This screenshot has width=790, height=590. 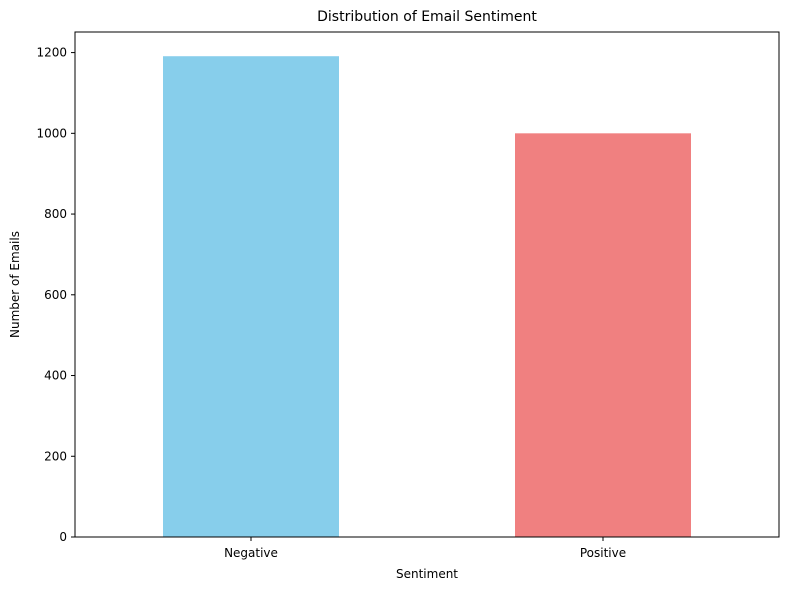 I want to click on x-axis-label: Sentiment, so click(x=427, y=574).